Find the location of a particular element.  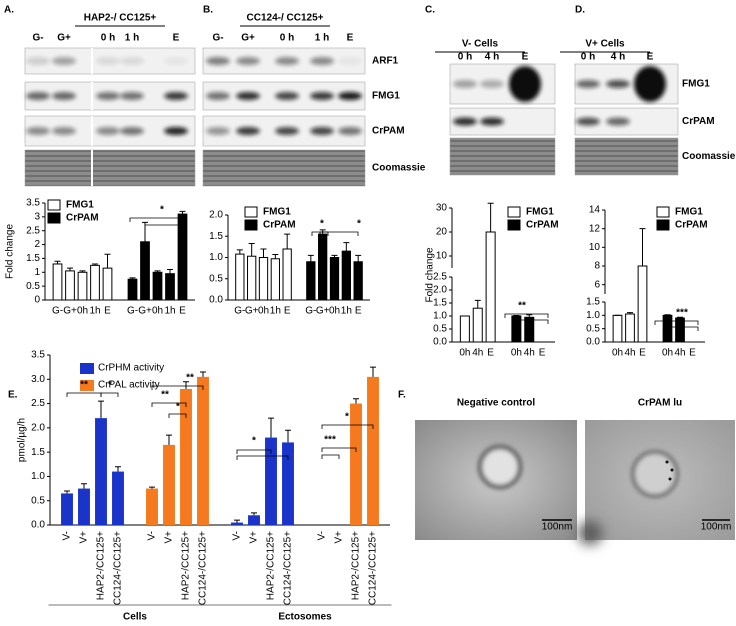

gold-particle is located at coordinates (667, 462).